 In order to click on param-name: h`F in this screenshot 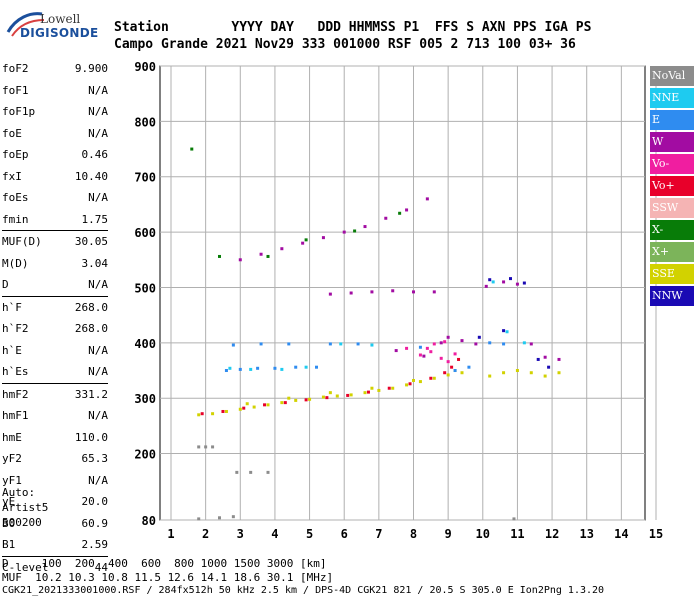, I will do `click(12, 307)`.